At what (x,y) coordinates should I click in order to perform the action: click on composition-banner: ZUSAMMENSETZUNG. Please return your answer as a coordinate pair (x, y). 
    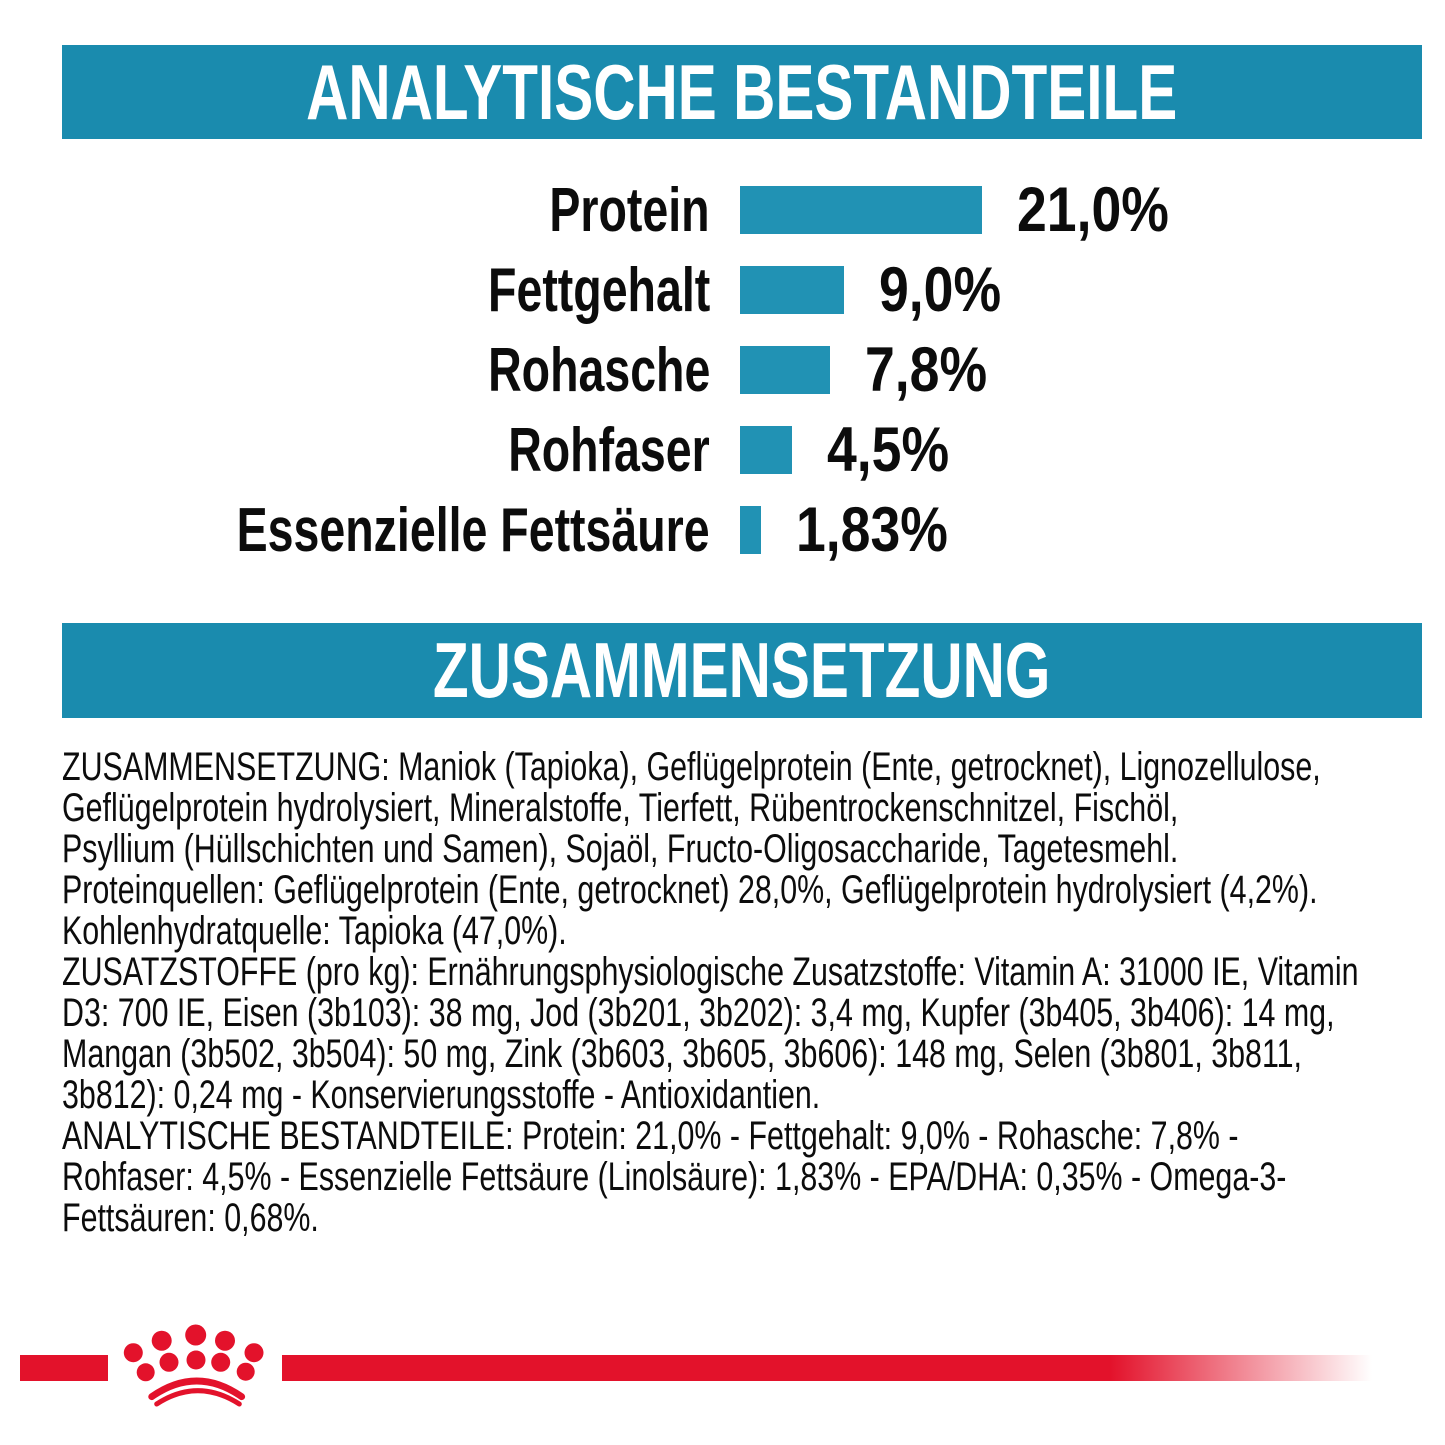
    Looking at the image, I should click on (742, 670).